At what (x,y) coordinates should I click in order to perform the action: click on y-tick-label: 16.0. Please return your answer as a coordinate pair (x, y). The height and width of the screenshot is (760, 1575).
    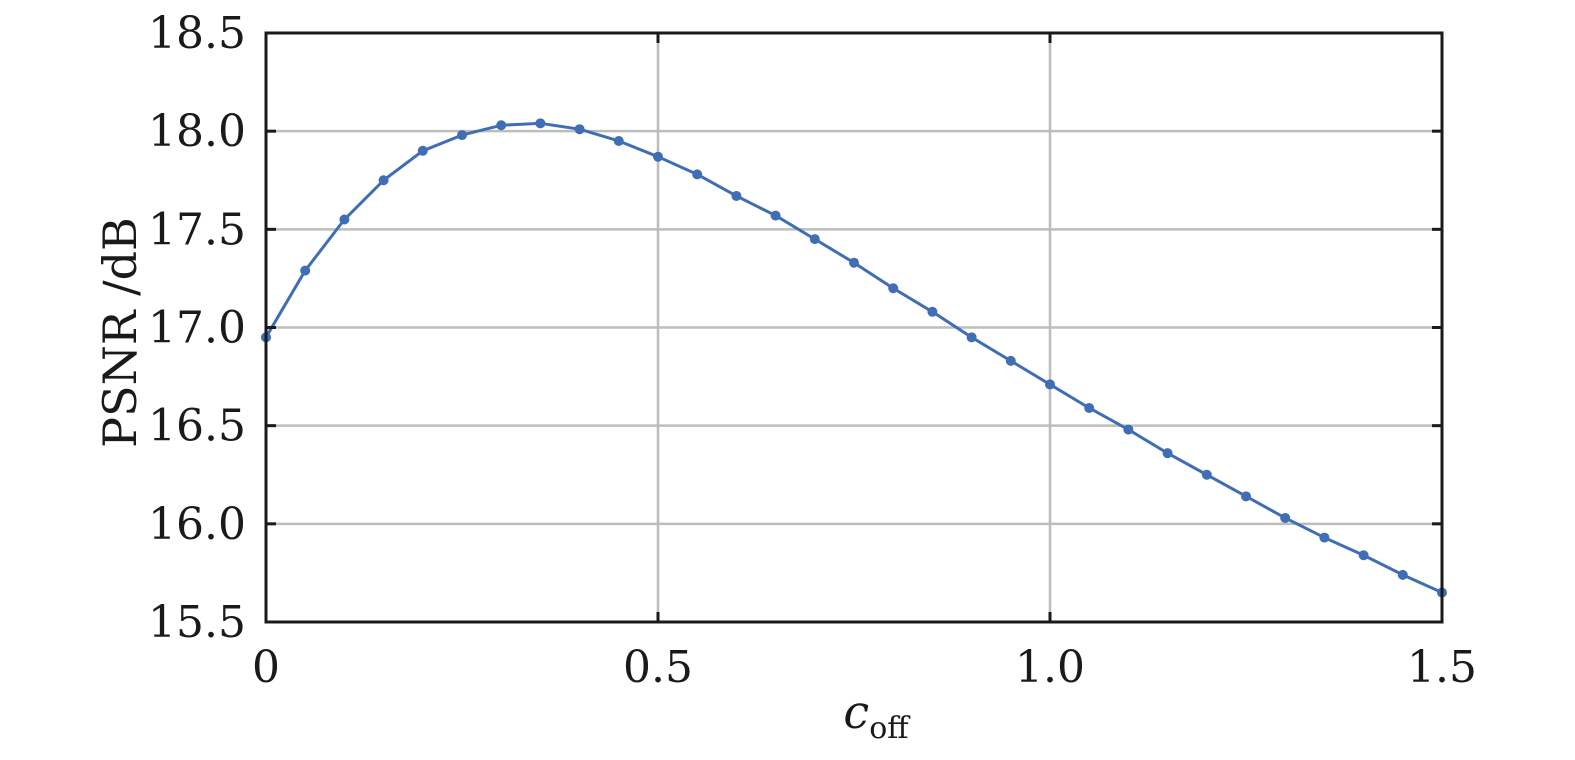
    Looking at the image, I should click on (197, 524).